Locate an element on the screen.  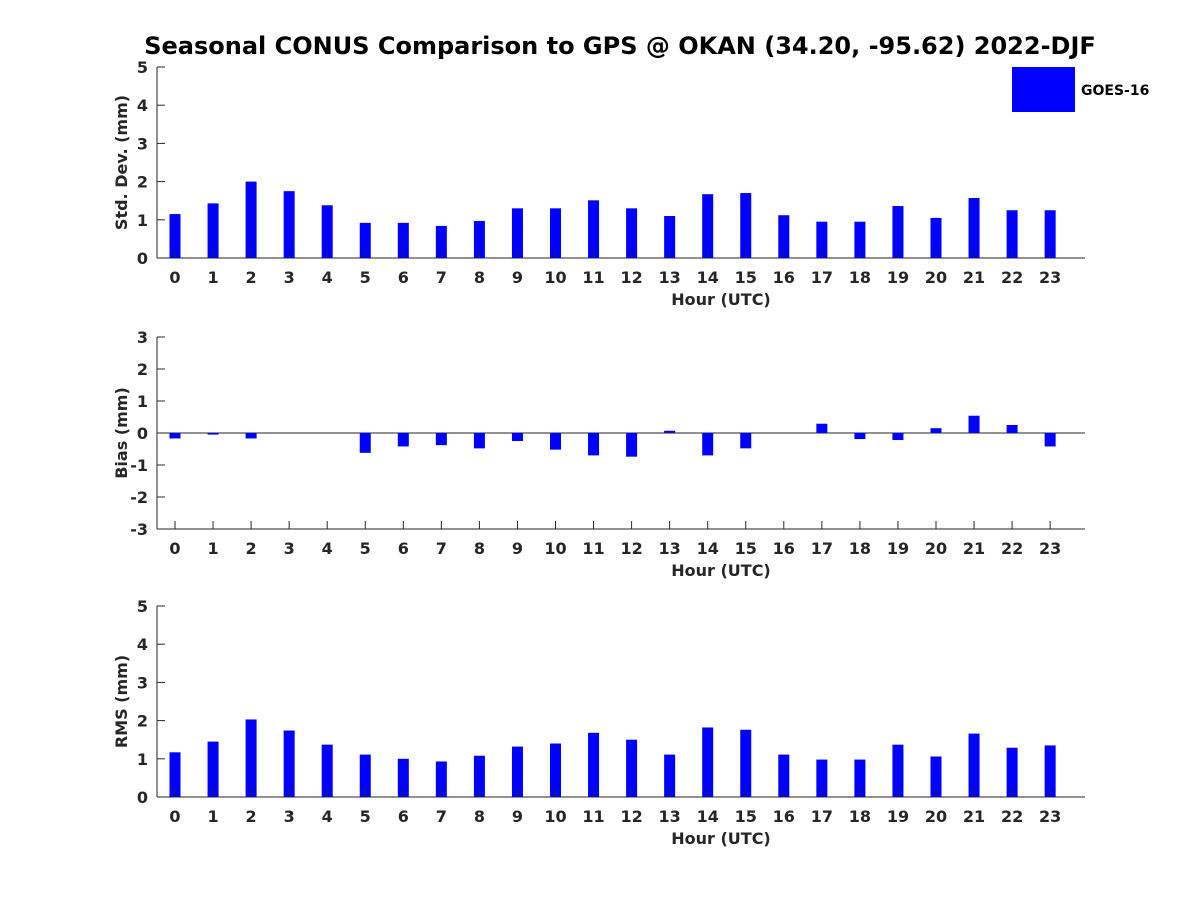
std-dev-y-label: Std. Dev. (mm) is located at coordinates (121, 162).